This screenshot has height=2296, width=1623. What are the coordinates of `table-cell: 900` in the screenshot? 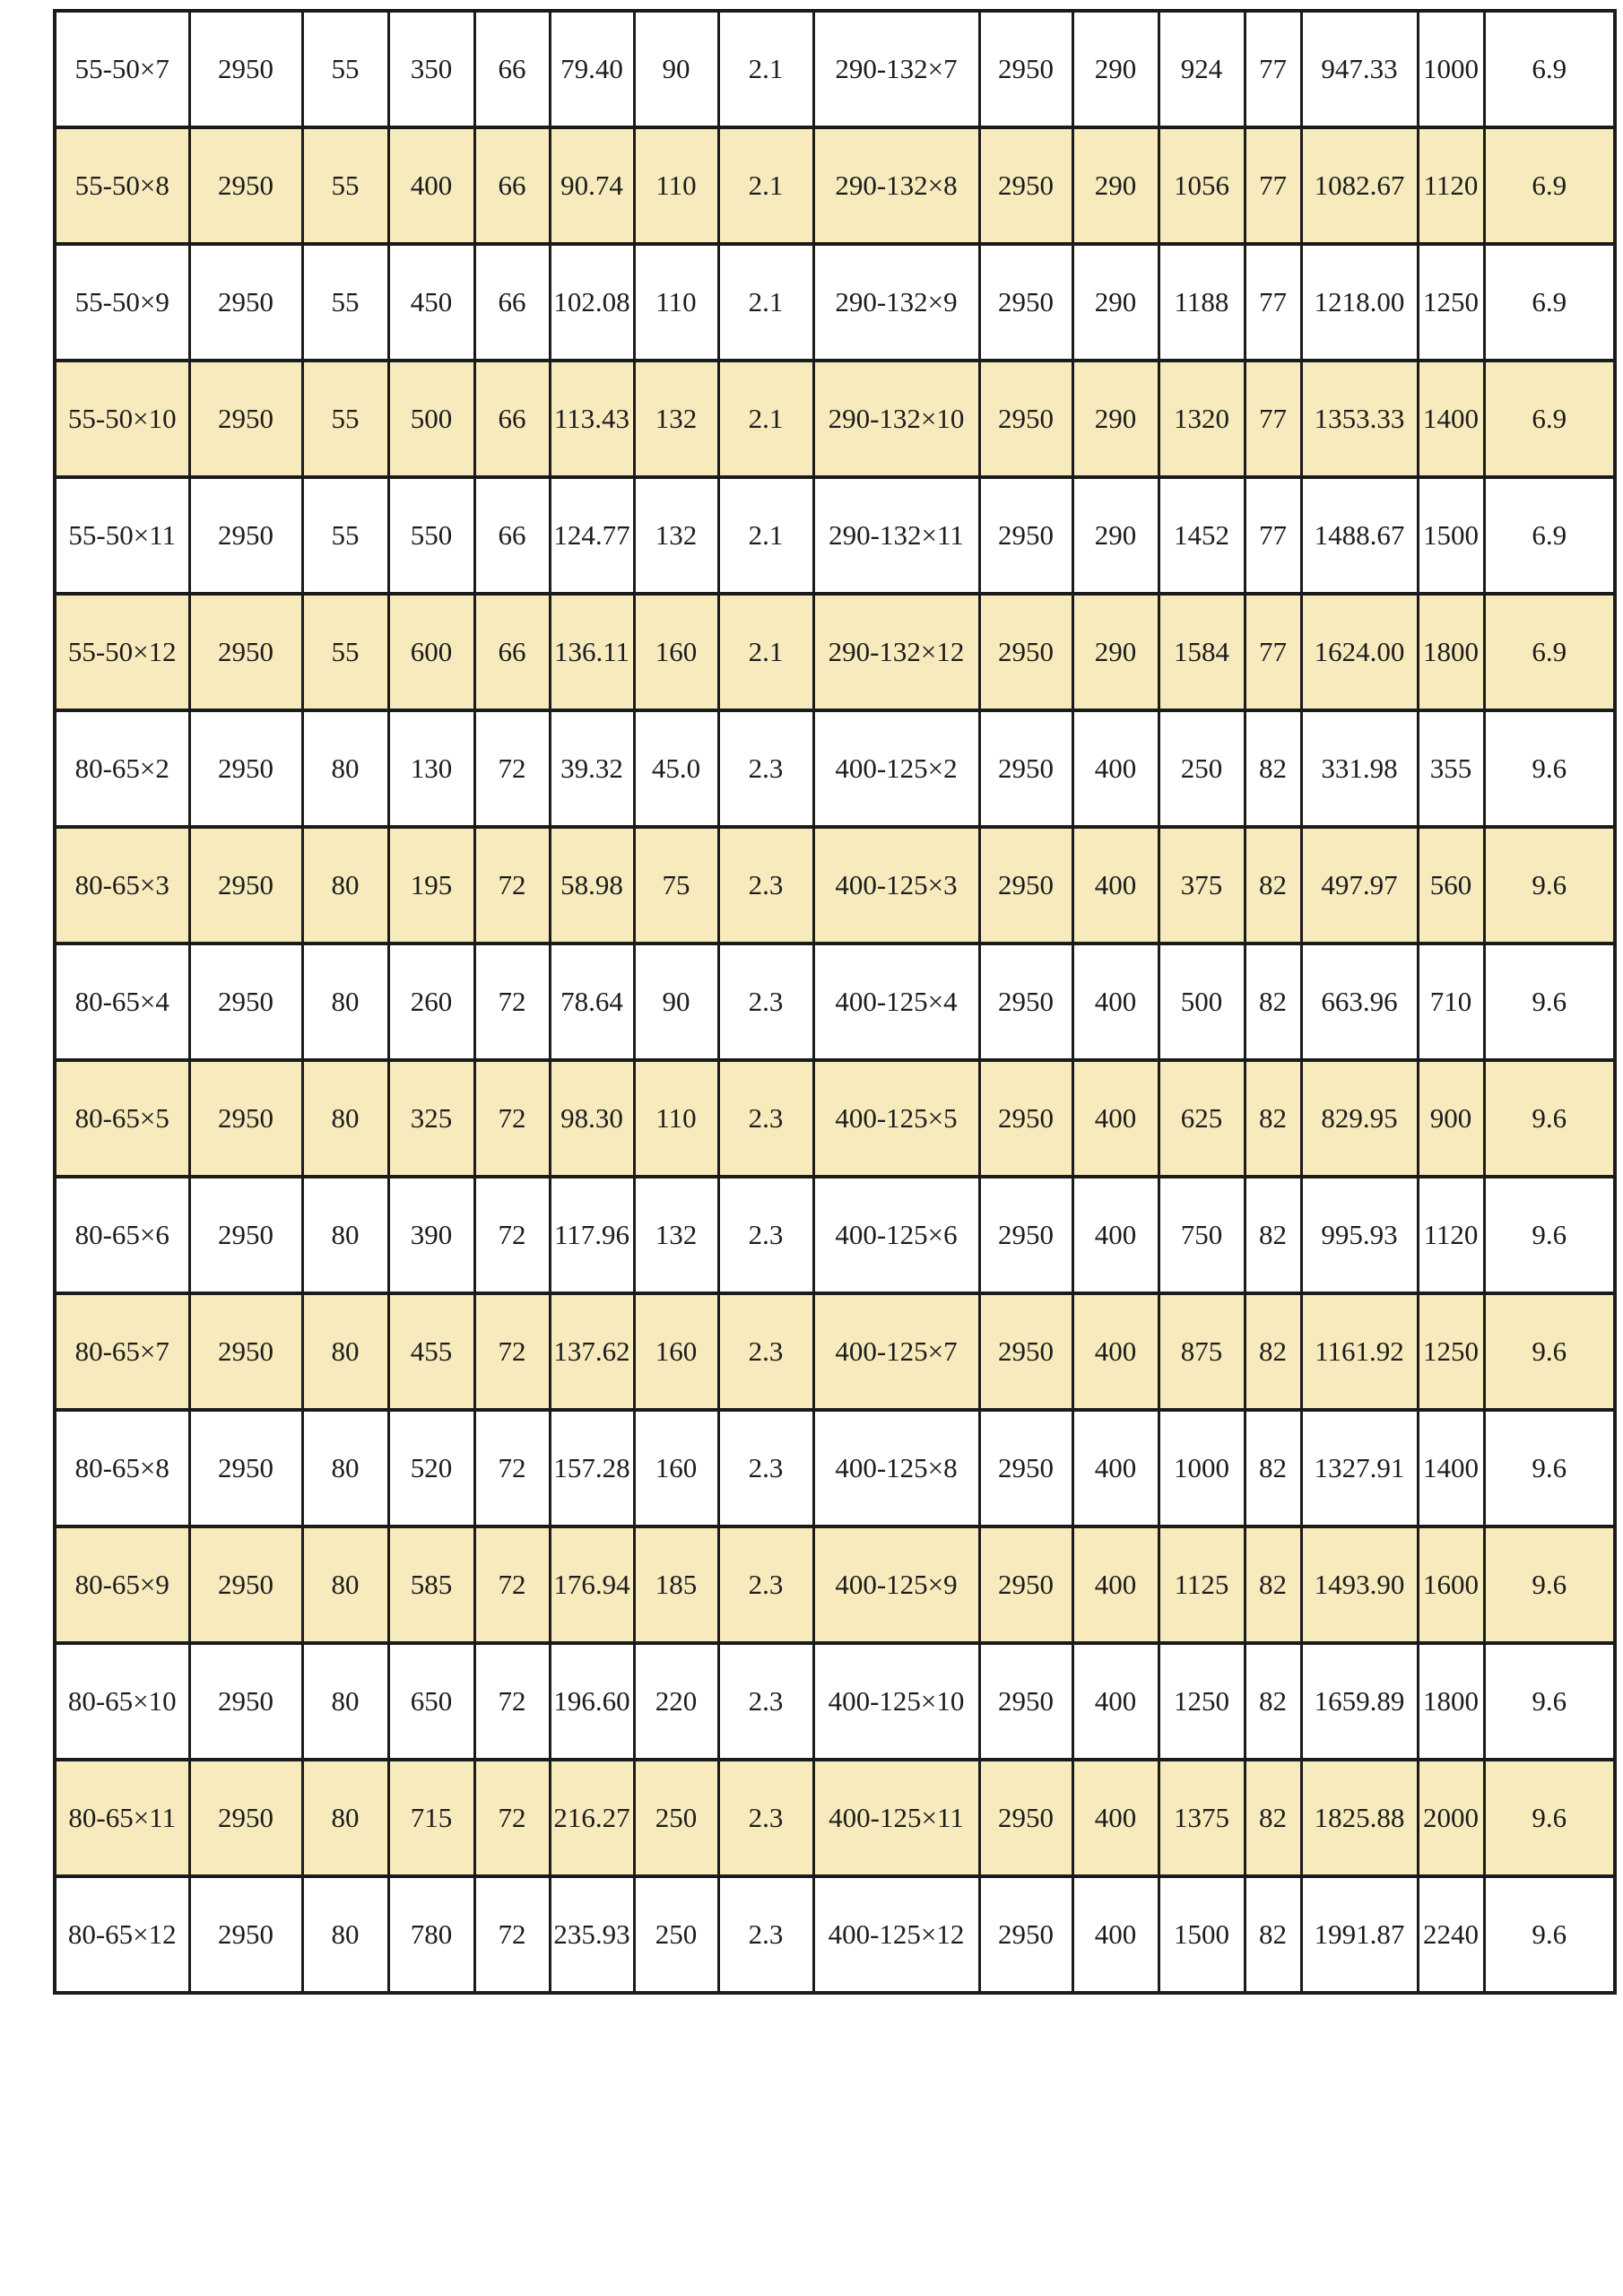 It's located at (1451, 1118).